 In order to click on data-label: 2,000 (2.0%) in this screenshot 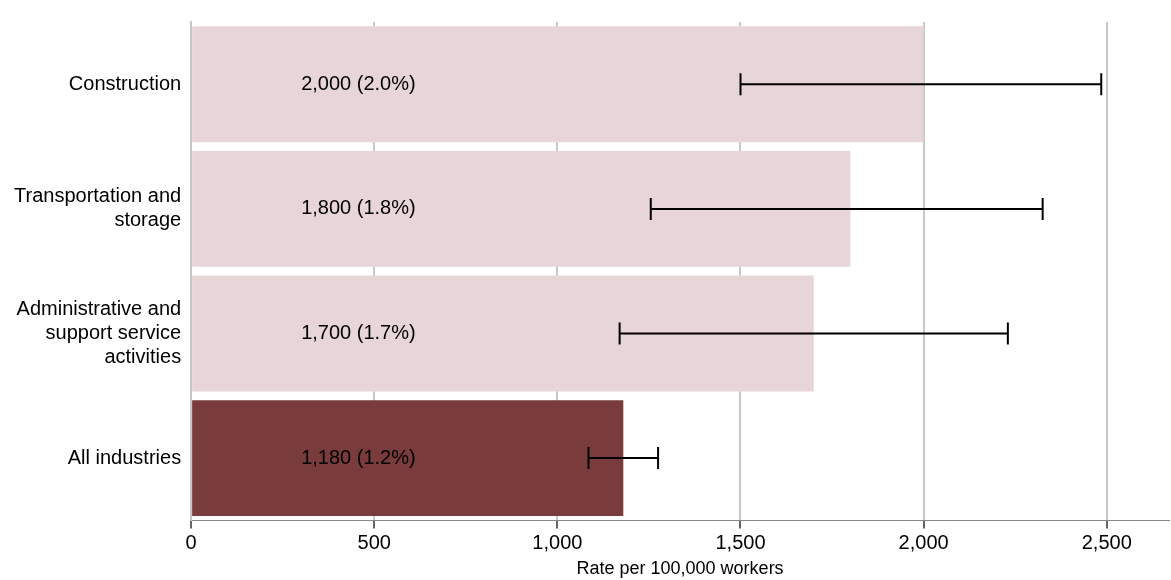, I will do `click(358, 82)`.